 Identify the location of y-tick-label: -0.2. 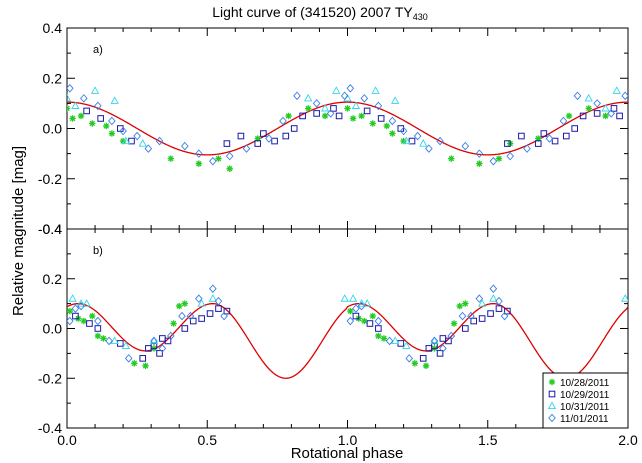
(50, 378).